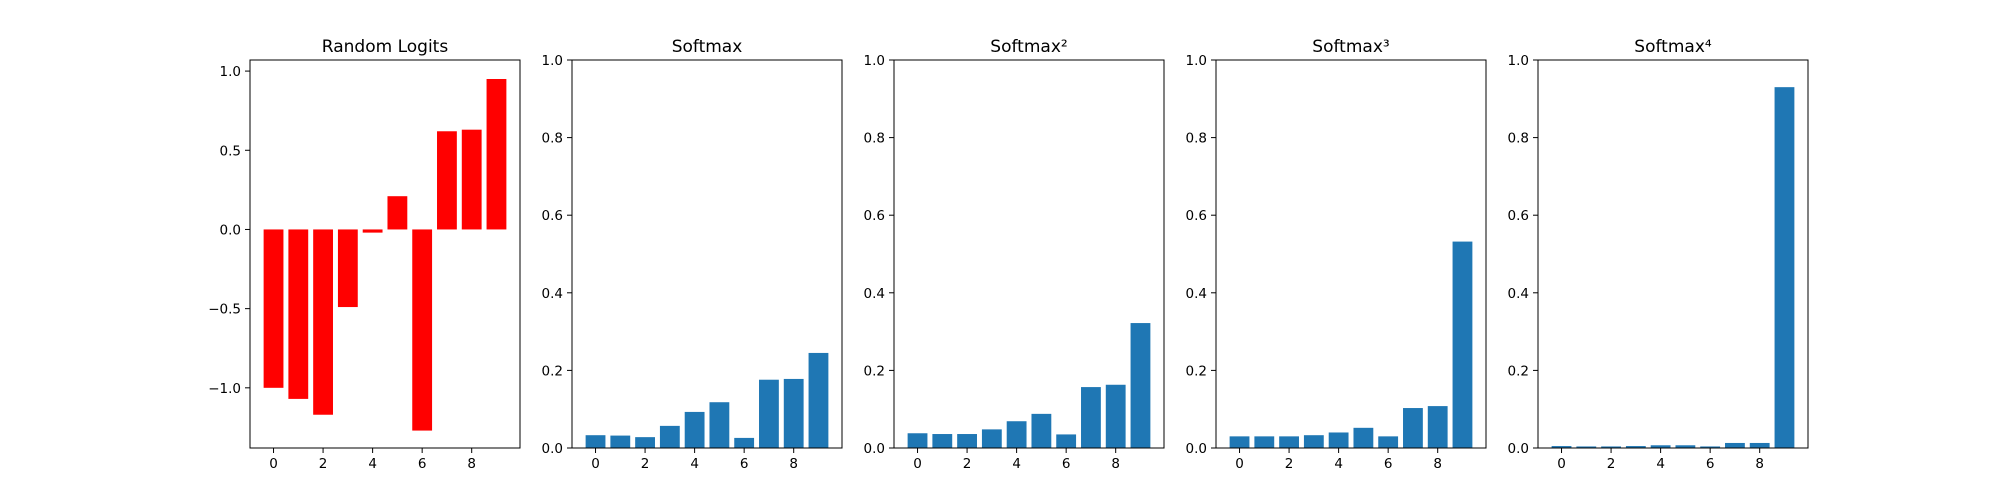 This screenshot has width=2000, height=500. I want to click on chart-title: Random Logits, so click(385, 47).